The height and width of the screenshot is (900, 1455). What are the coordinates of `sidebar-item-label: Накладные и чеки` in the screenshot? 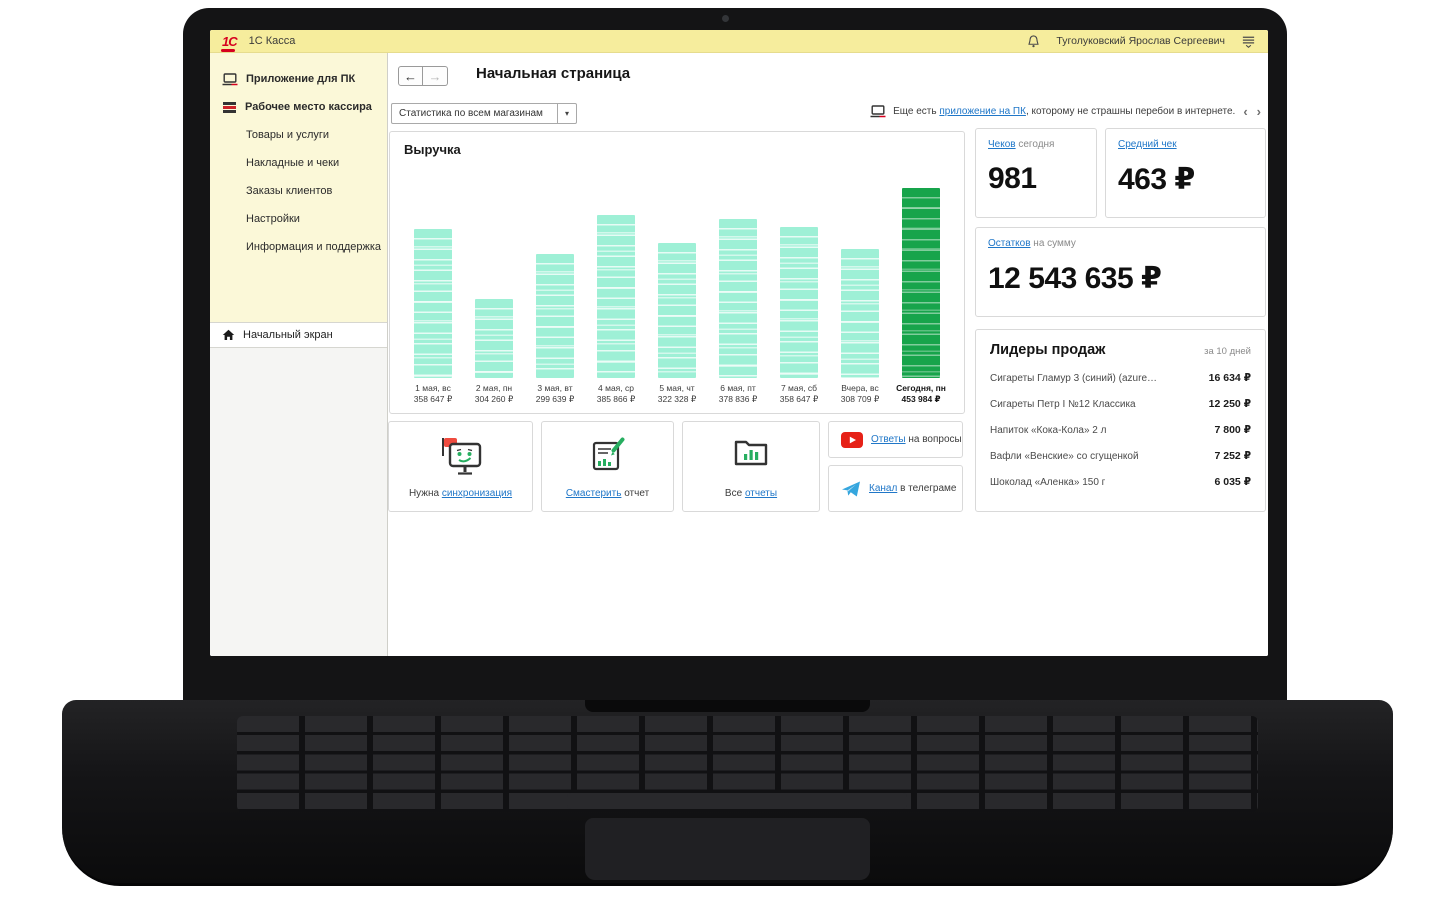 It's located at (293, 163).